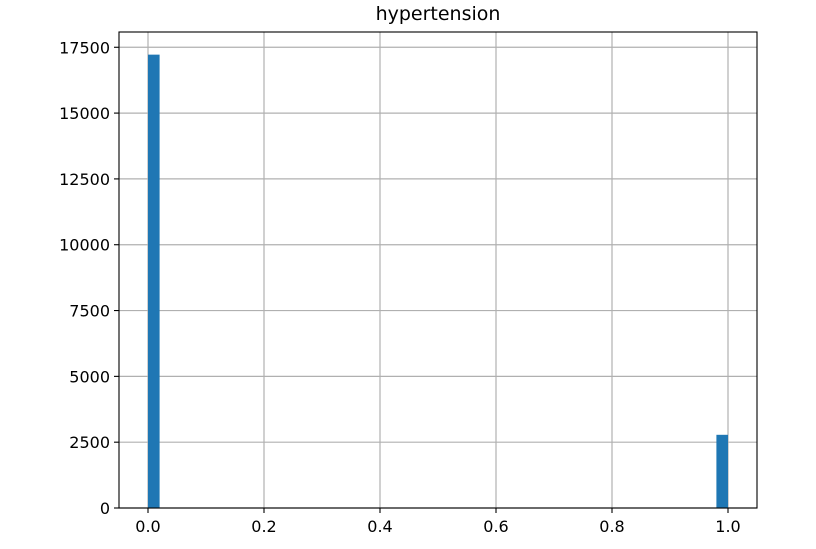 The height and width of the screenshot is (549, 816). What do you see at coordinates (89, 442) in the screenshot?
I see `y-tick-label: 2500` at bounding box center [89, 442].